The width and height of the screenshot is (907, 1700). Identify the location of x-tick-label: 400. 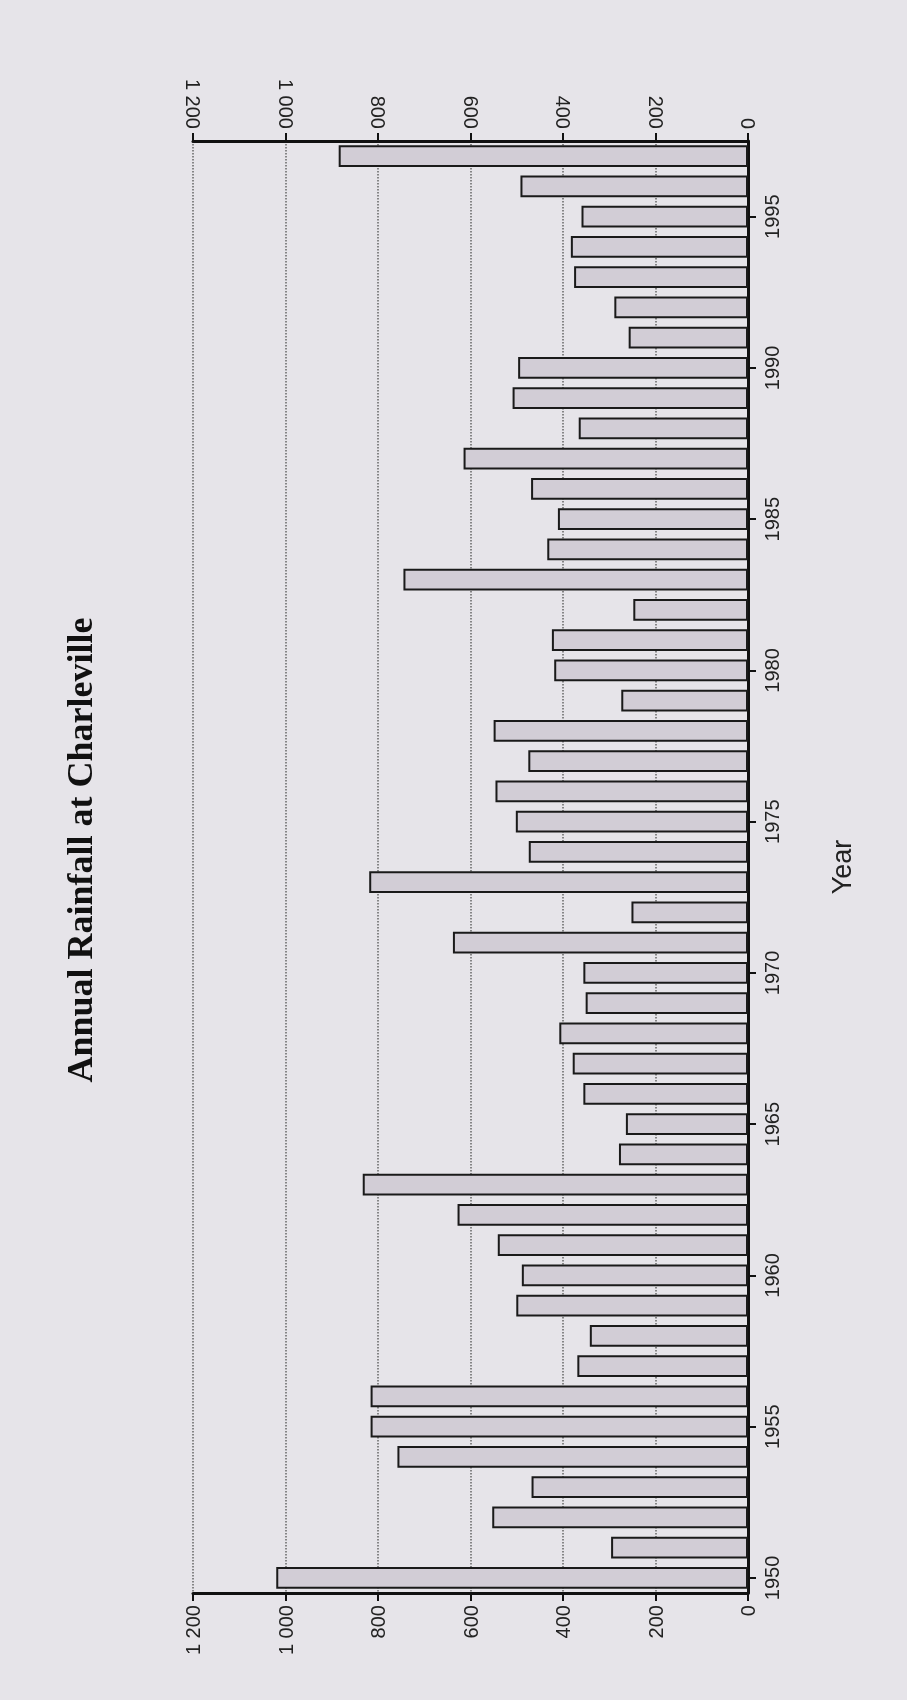
(563, 1622).